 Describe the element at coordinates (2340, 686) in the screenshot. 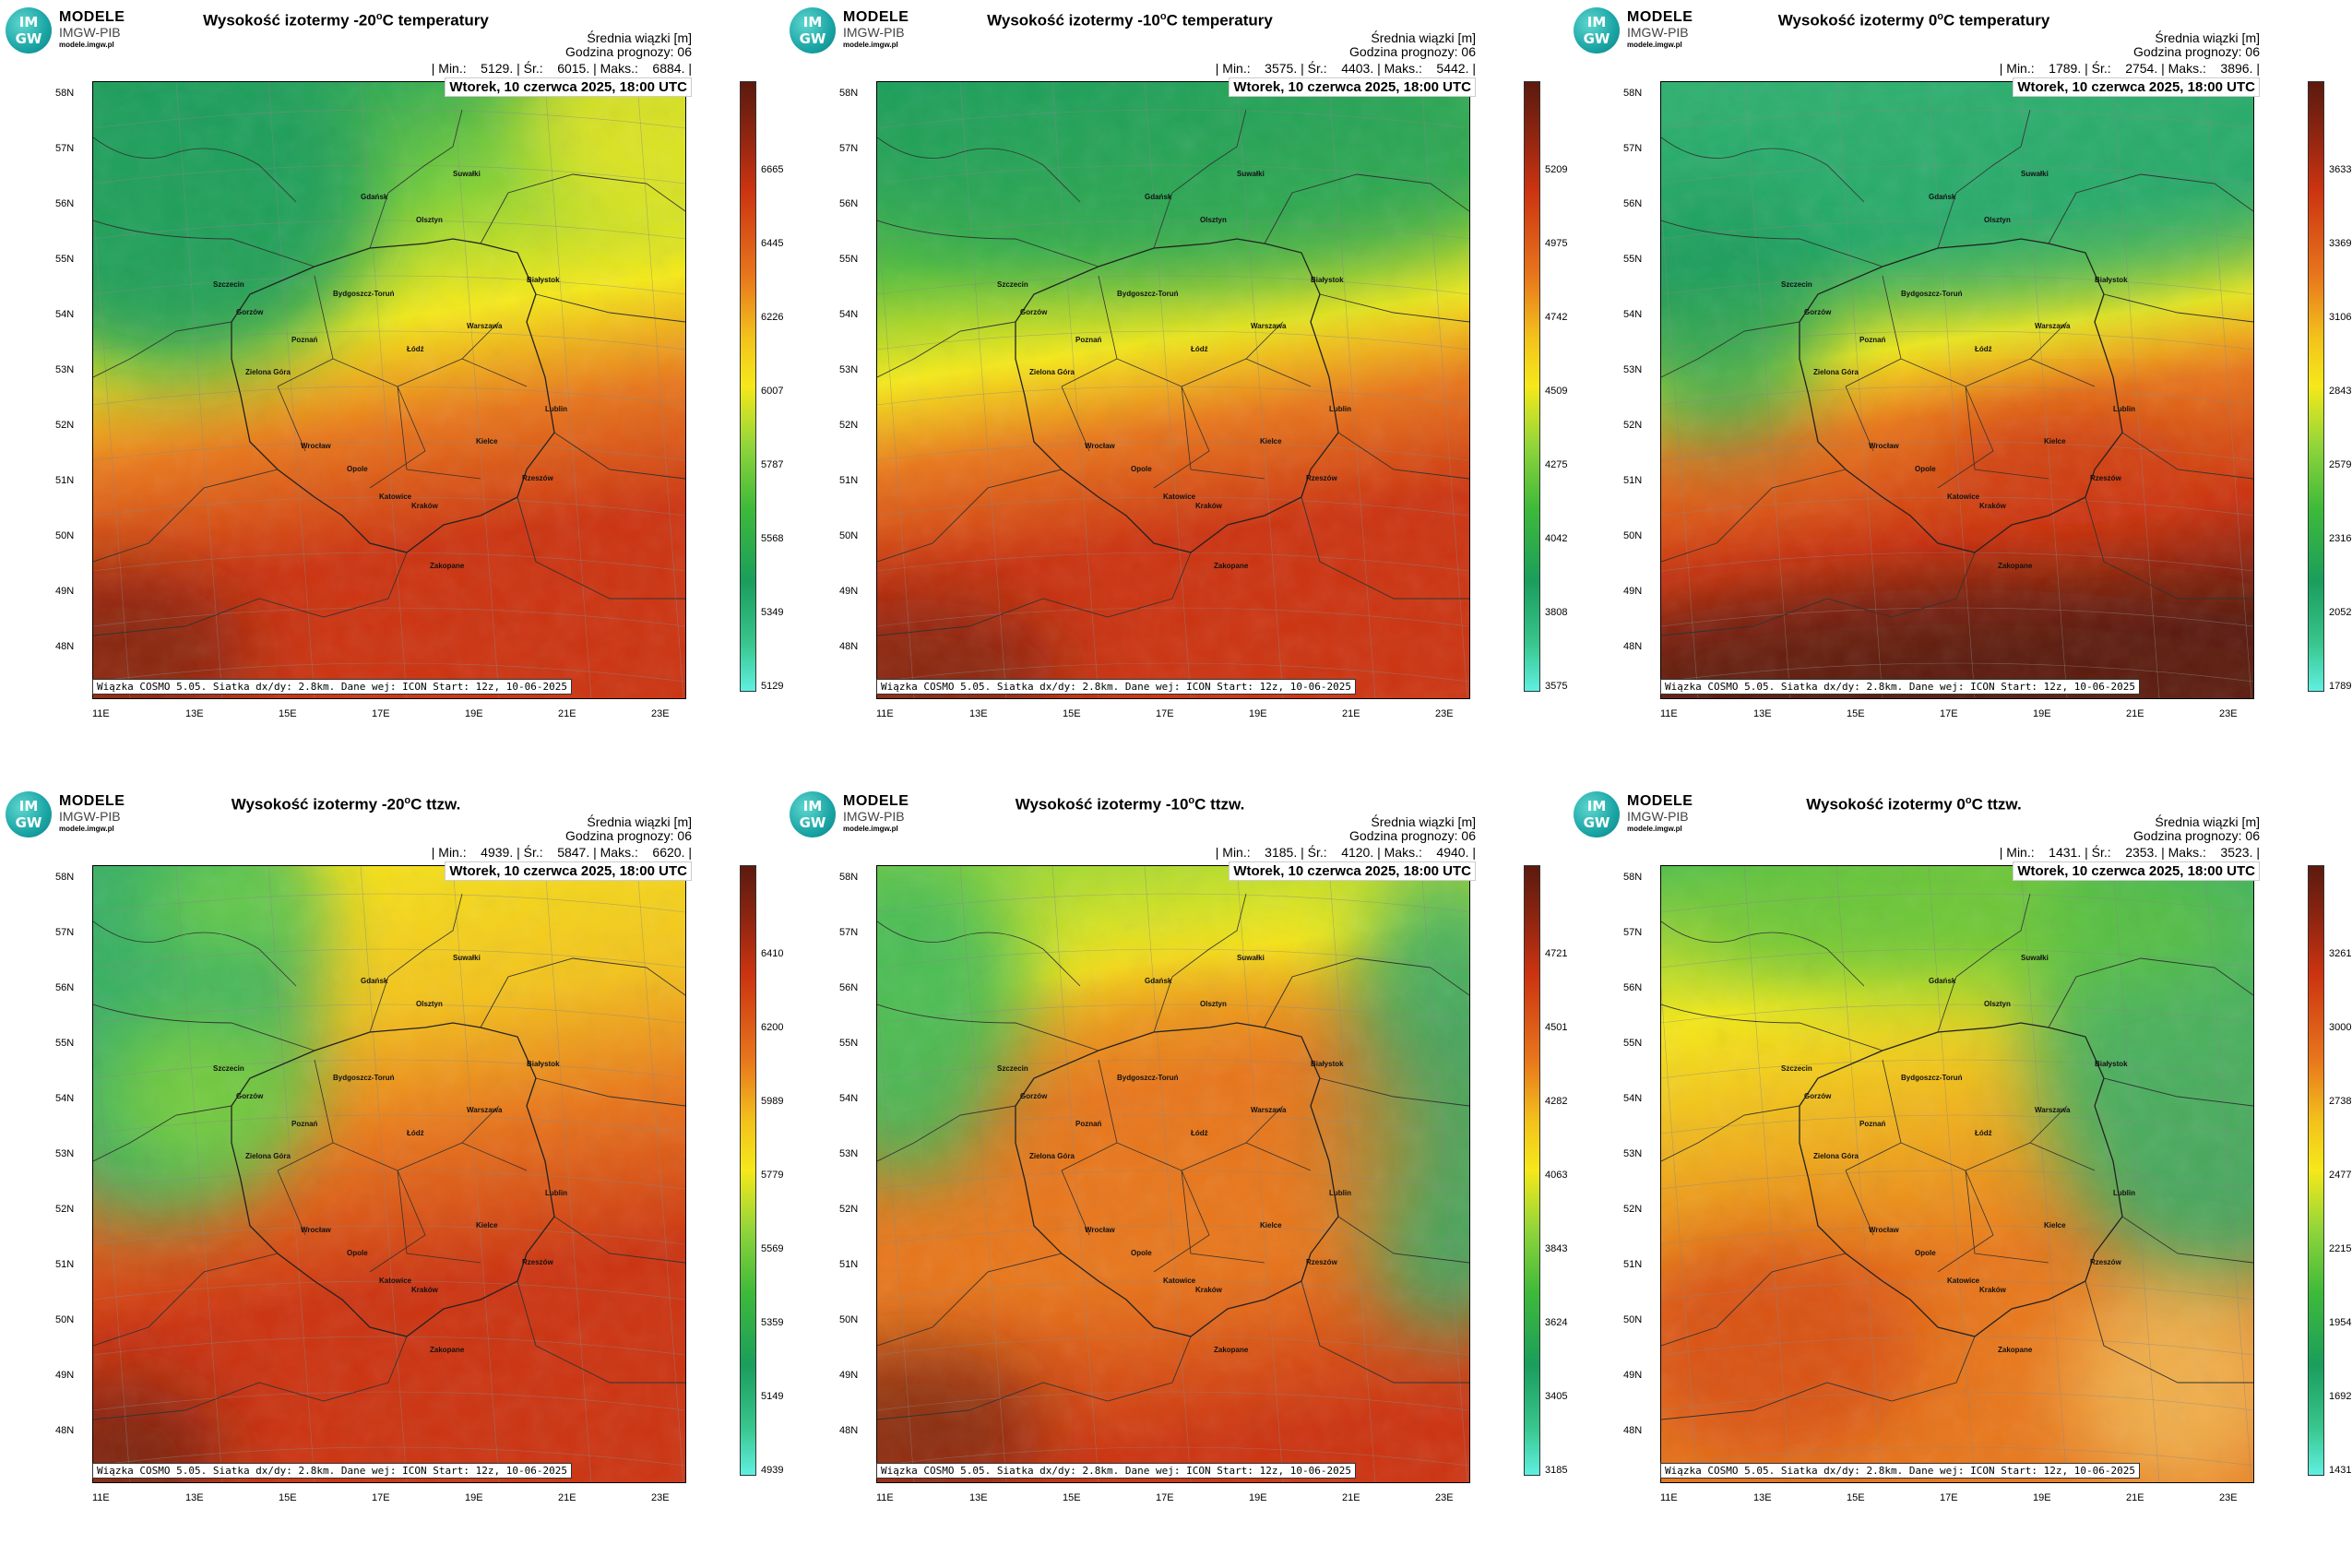

I see `color-scale-tick: 1789` at that location.